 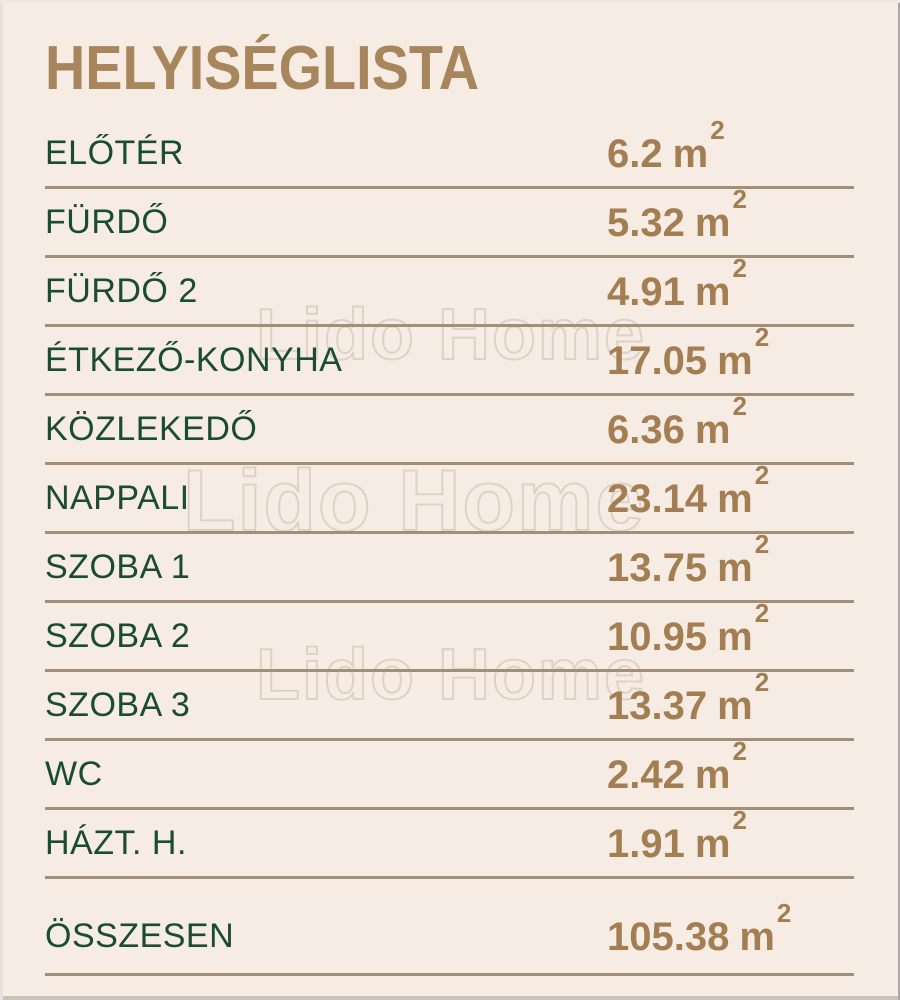 What do you see at coordinates (118, 566) in the screenshot?
I see `room-name: SZOBA 1` at bounding box center [118, 566].